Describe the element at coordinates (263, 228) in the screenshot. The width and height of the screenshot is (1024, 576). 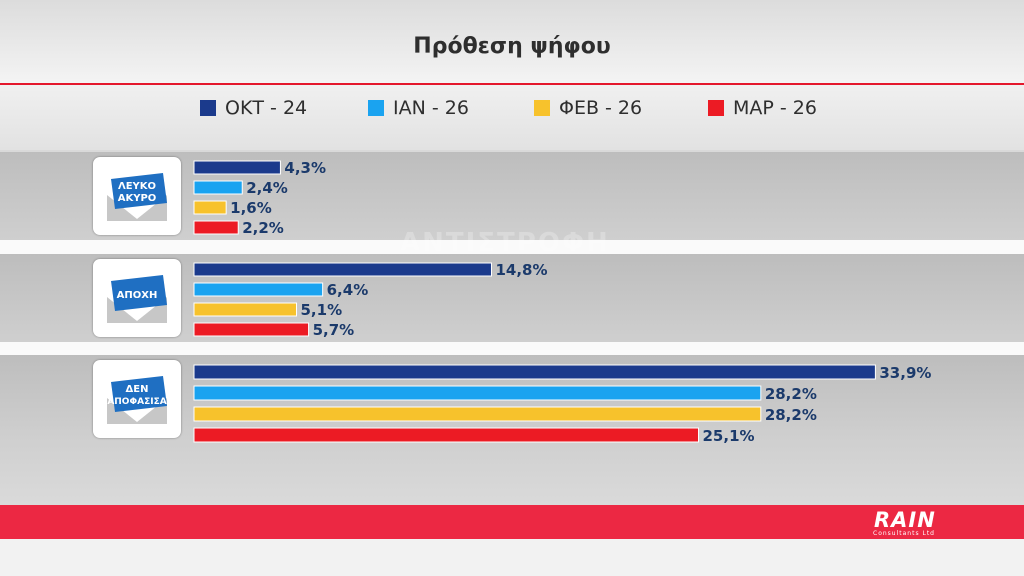
I see `data-label: 2,2%` at that location.